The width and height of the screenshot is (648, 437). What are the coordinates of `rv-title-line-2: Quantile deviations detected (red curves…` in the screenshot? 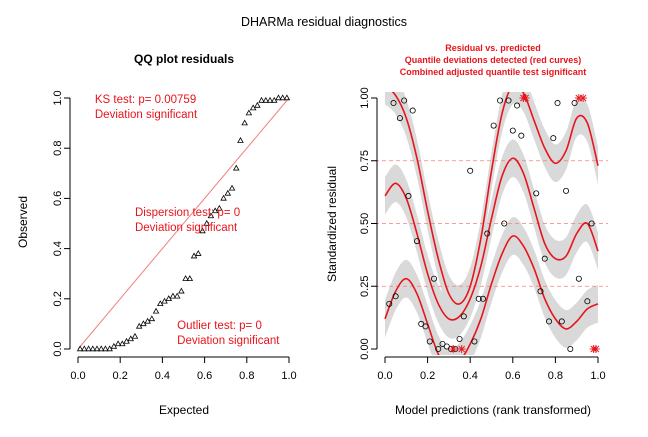 It's located at (493, 60).